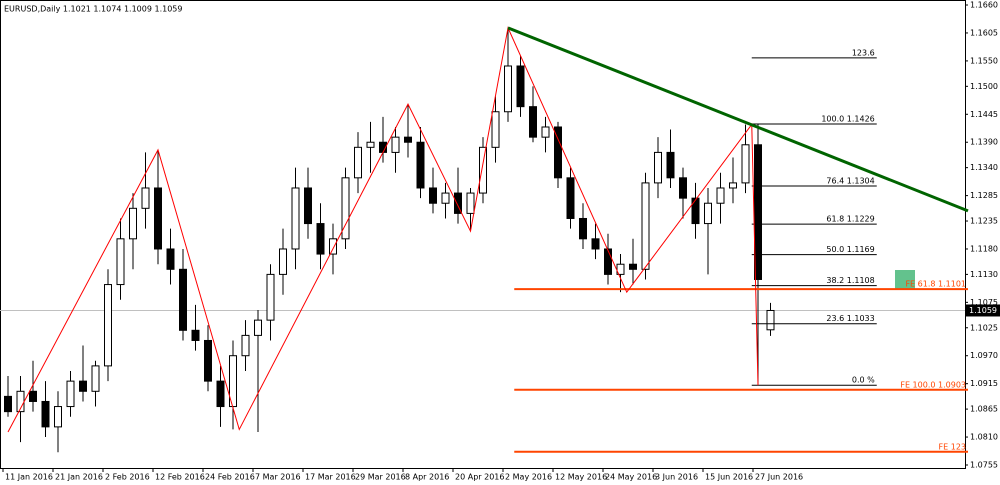 This screenshot has width=1000, height=485. What do you see at coordinates (29, 477) in the screenshot?
I see `x-tick-label: 11 Jan 2016` at bounding box center [29, 477].